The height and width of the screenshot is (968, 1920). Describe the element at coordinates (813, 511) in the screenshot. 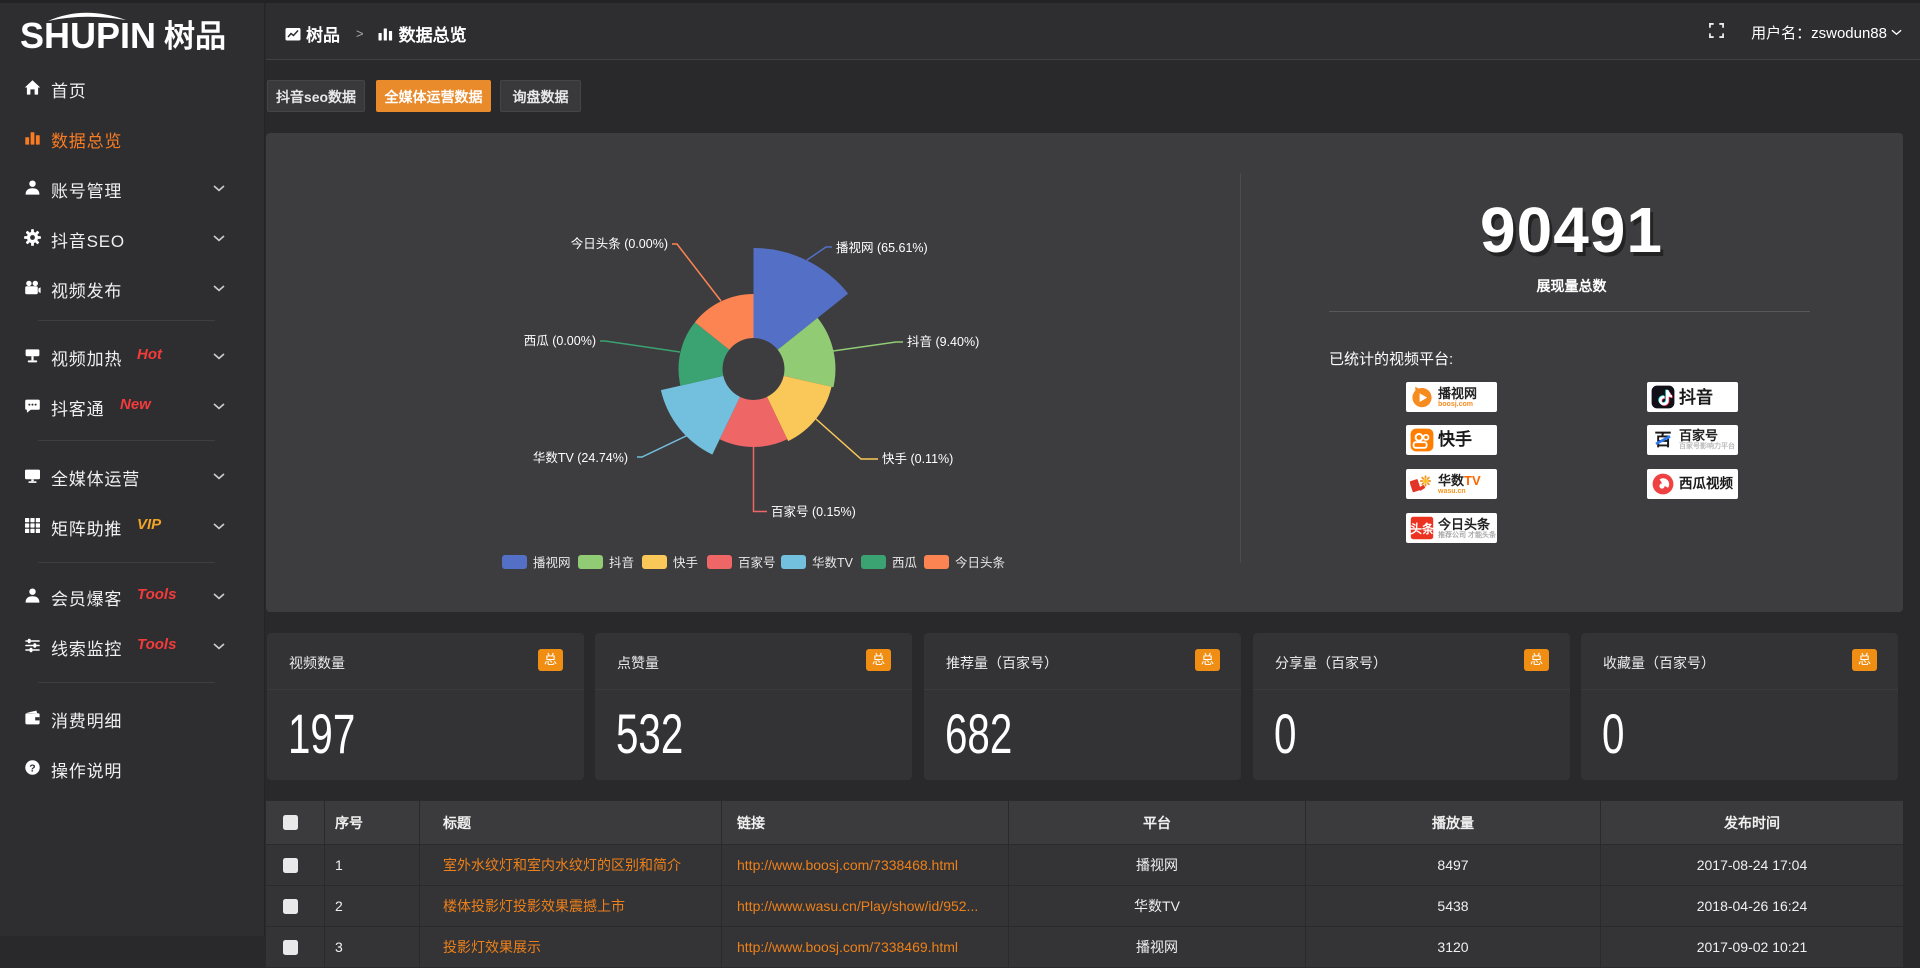

I see `svg-text: 百家号 (0.15%)` at that location.